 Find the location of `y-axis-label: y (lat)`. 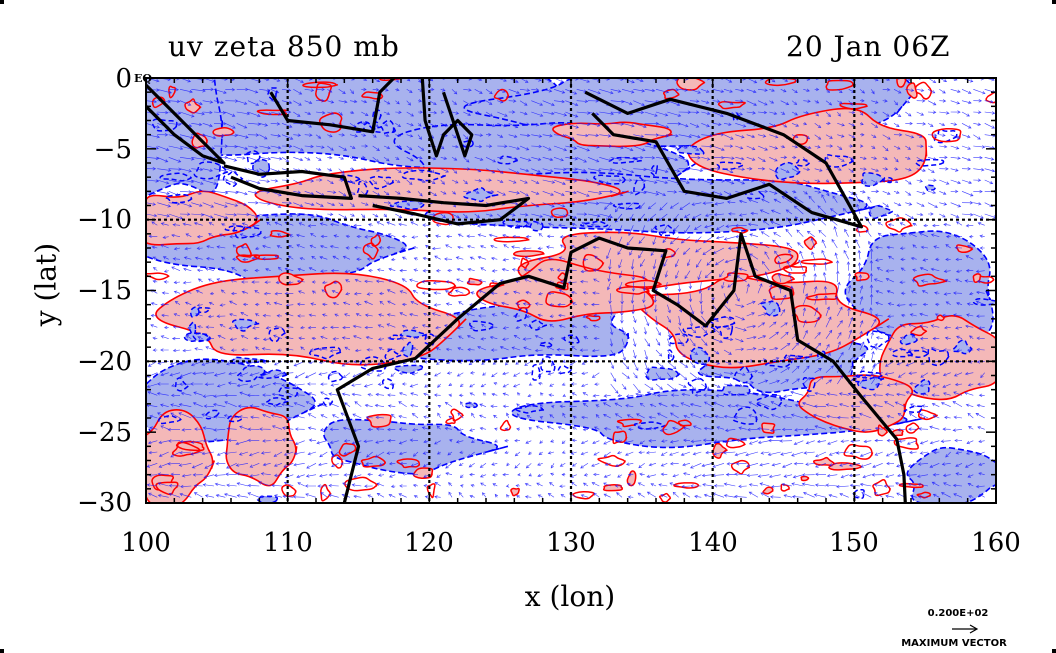

y-axis-label: y (lat) is located at coordinates (46, 284).